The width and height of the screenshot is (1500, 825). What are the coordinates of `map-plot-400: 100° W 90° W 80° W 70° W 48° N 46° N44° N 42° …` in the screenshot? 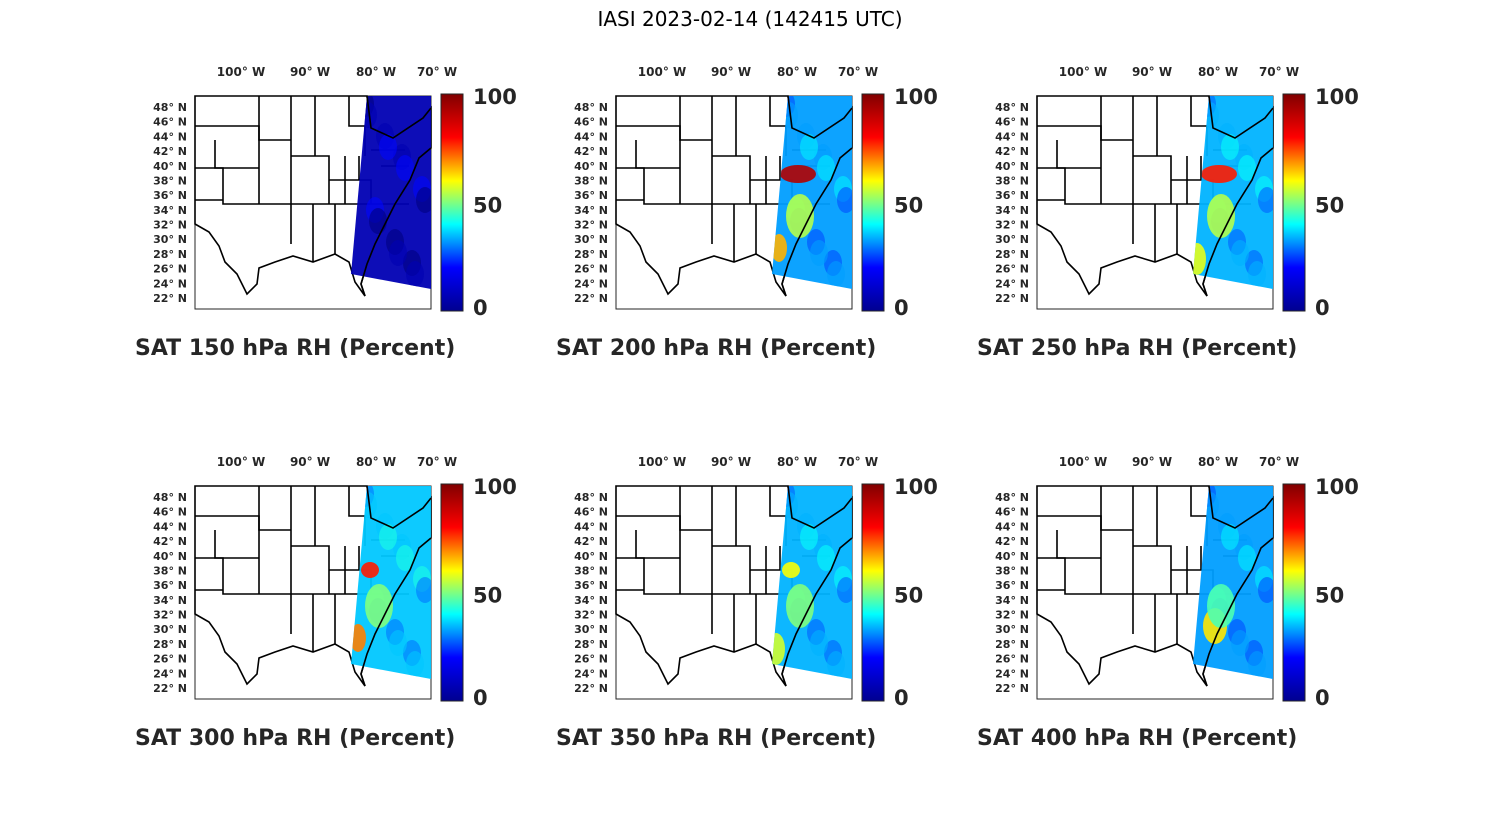 It's located at (1177, 582).